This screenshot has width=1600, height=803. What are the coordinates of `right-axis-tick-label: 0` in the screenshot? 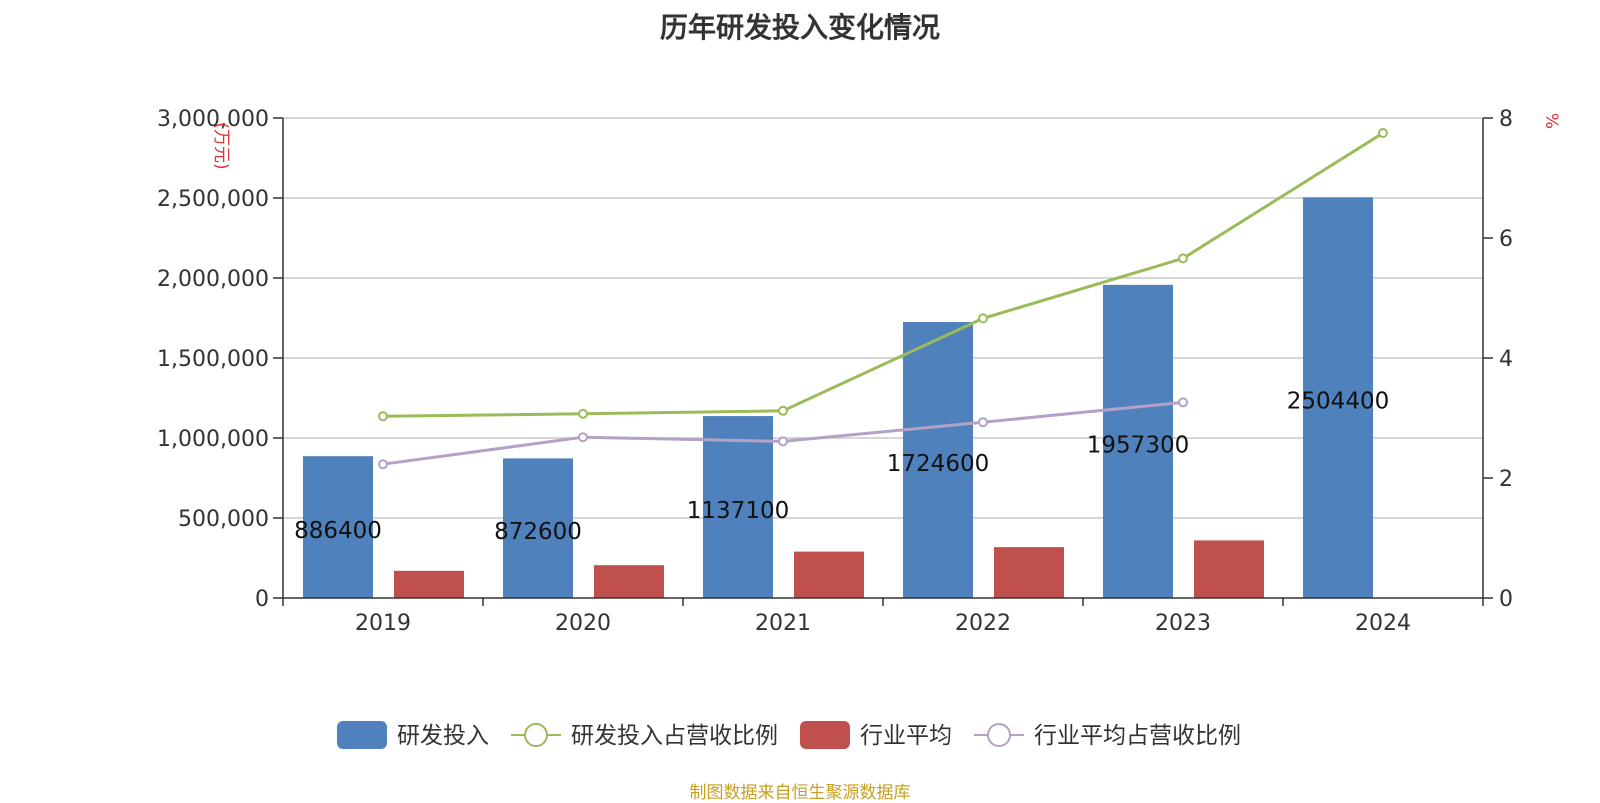 It's located at (1506, 599).